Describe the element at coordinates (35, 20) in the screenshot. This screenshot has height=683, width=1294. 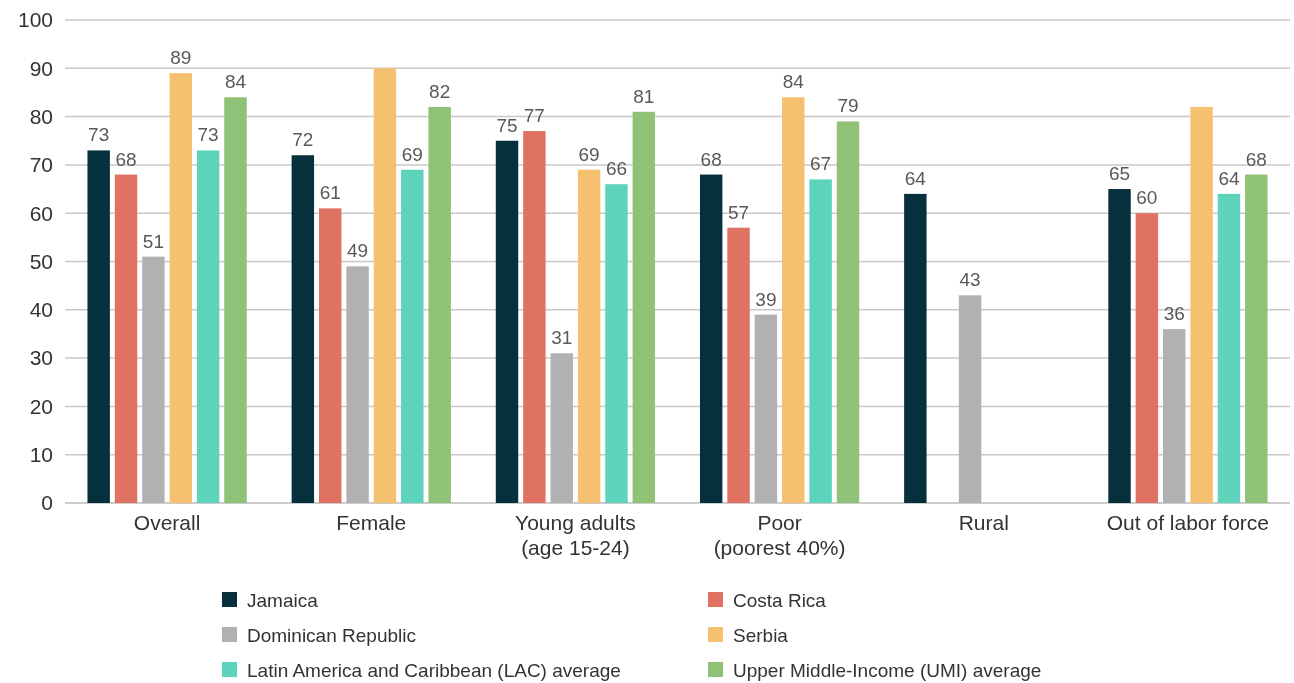
I see `y-tick-label: 100` at that location.